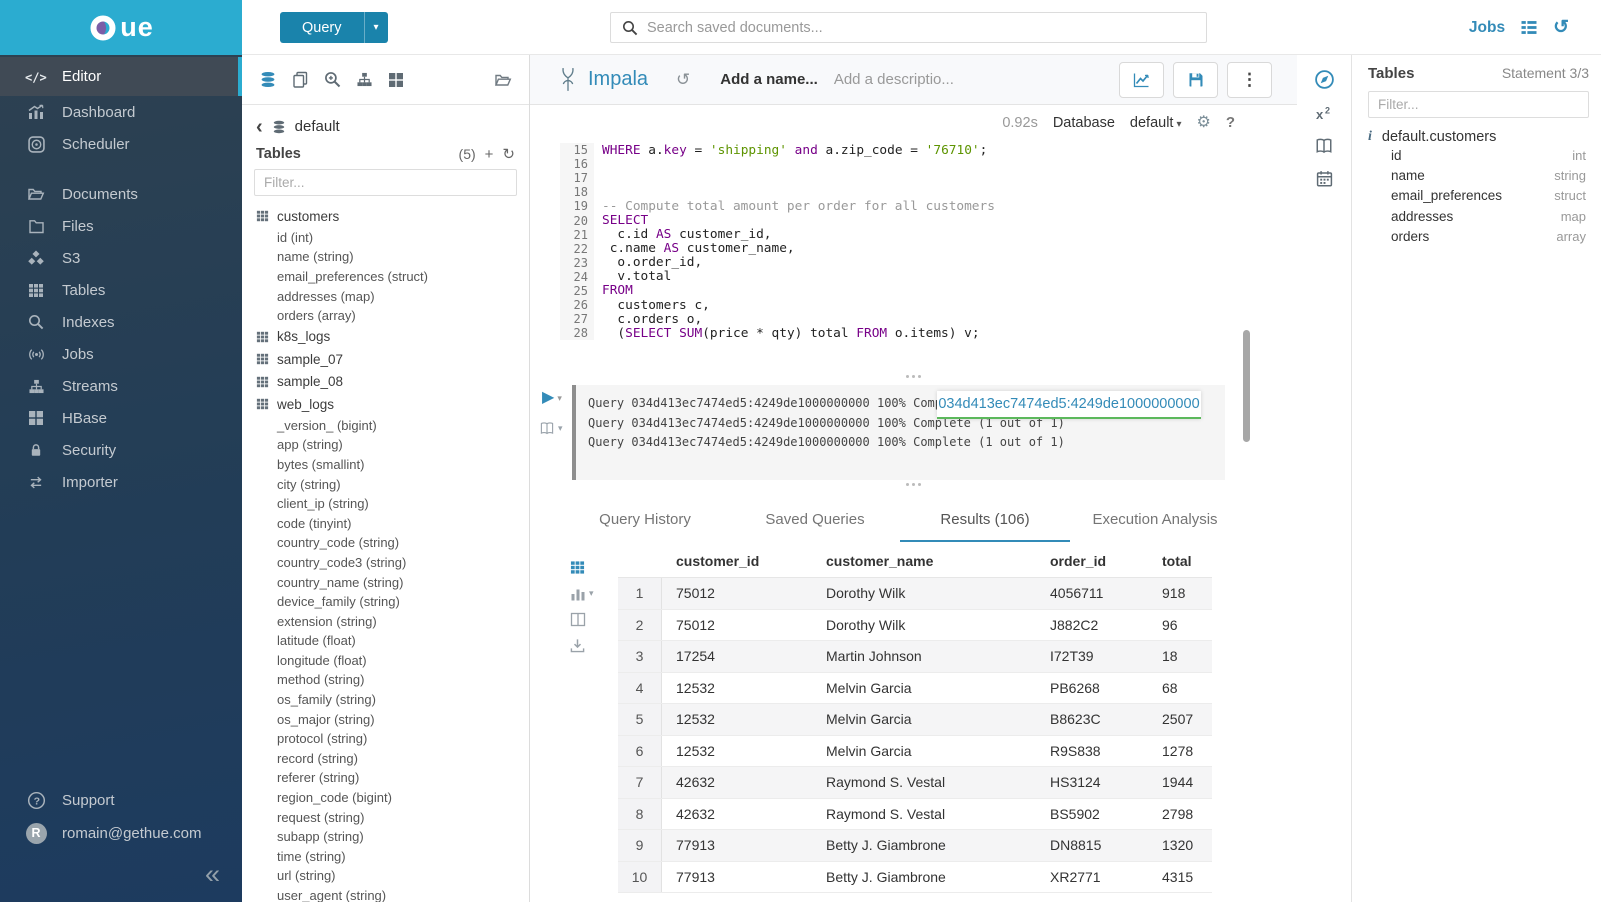 This screenshot has height=902, width=1601. I want to click on global-search, so click(908, 27).